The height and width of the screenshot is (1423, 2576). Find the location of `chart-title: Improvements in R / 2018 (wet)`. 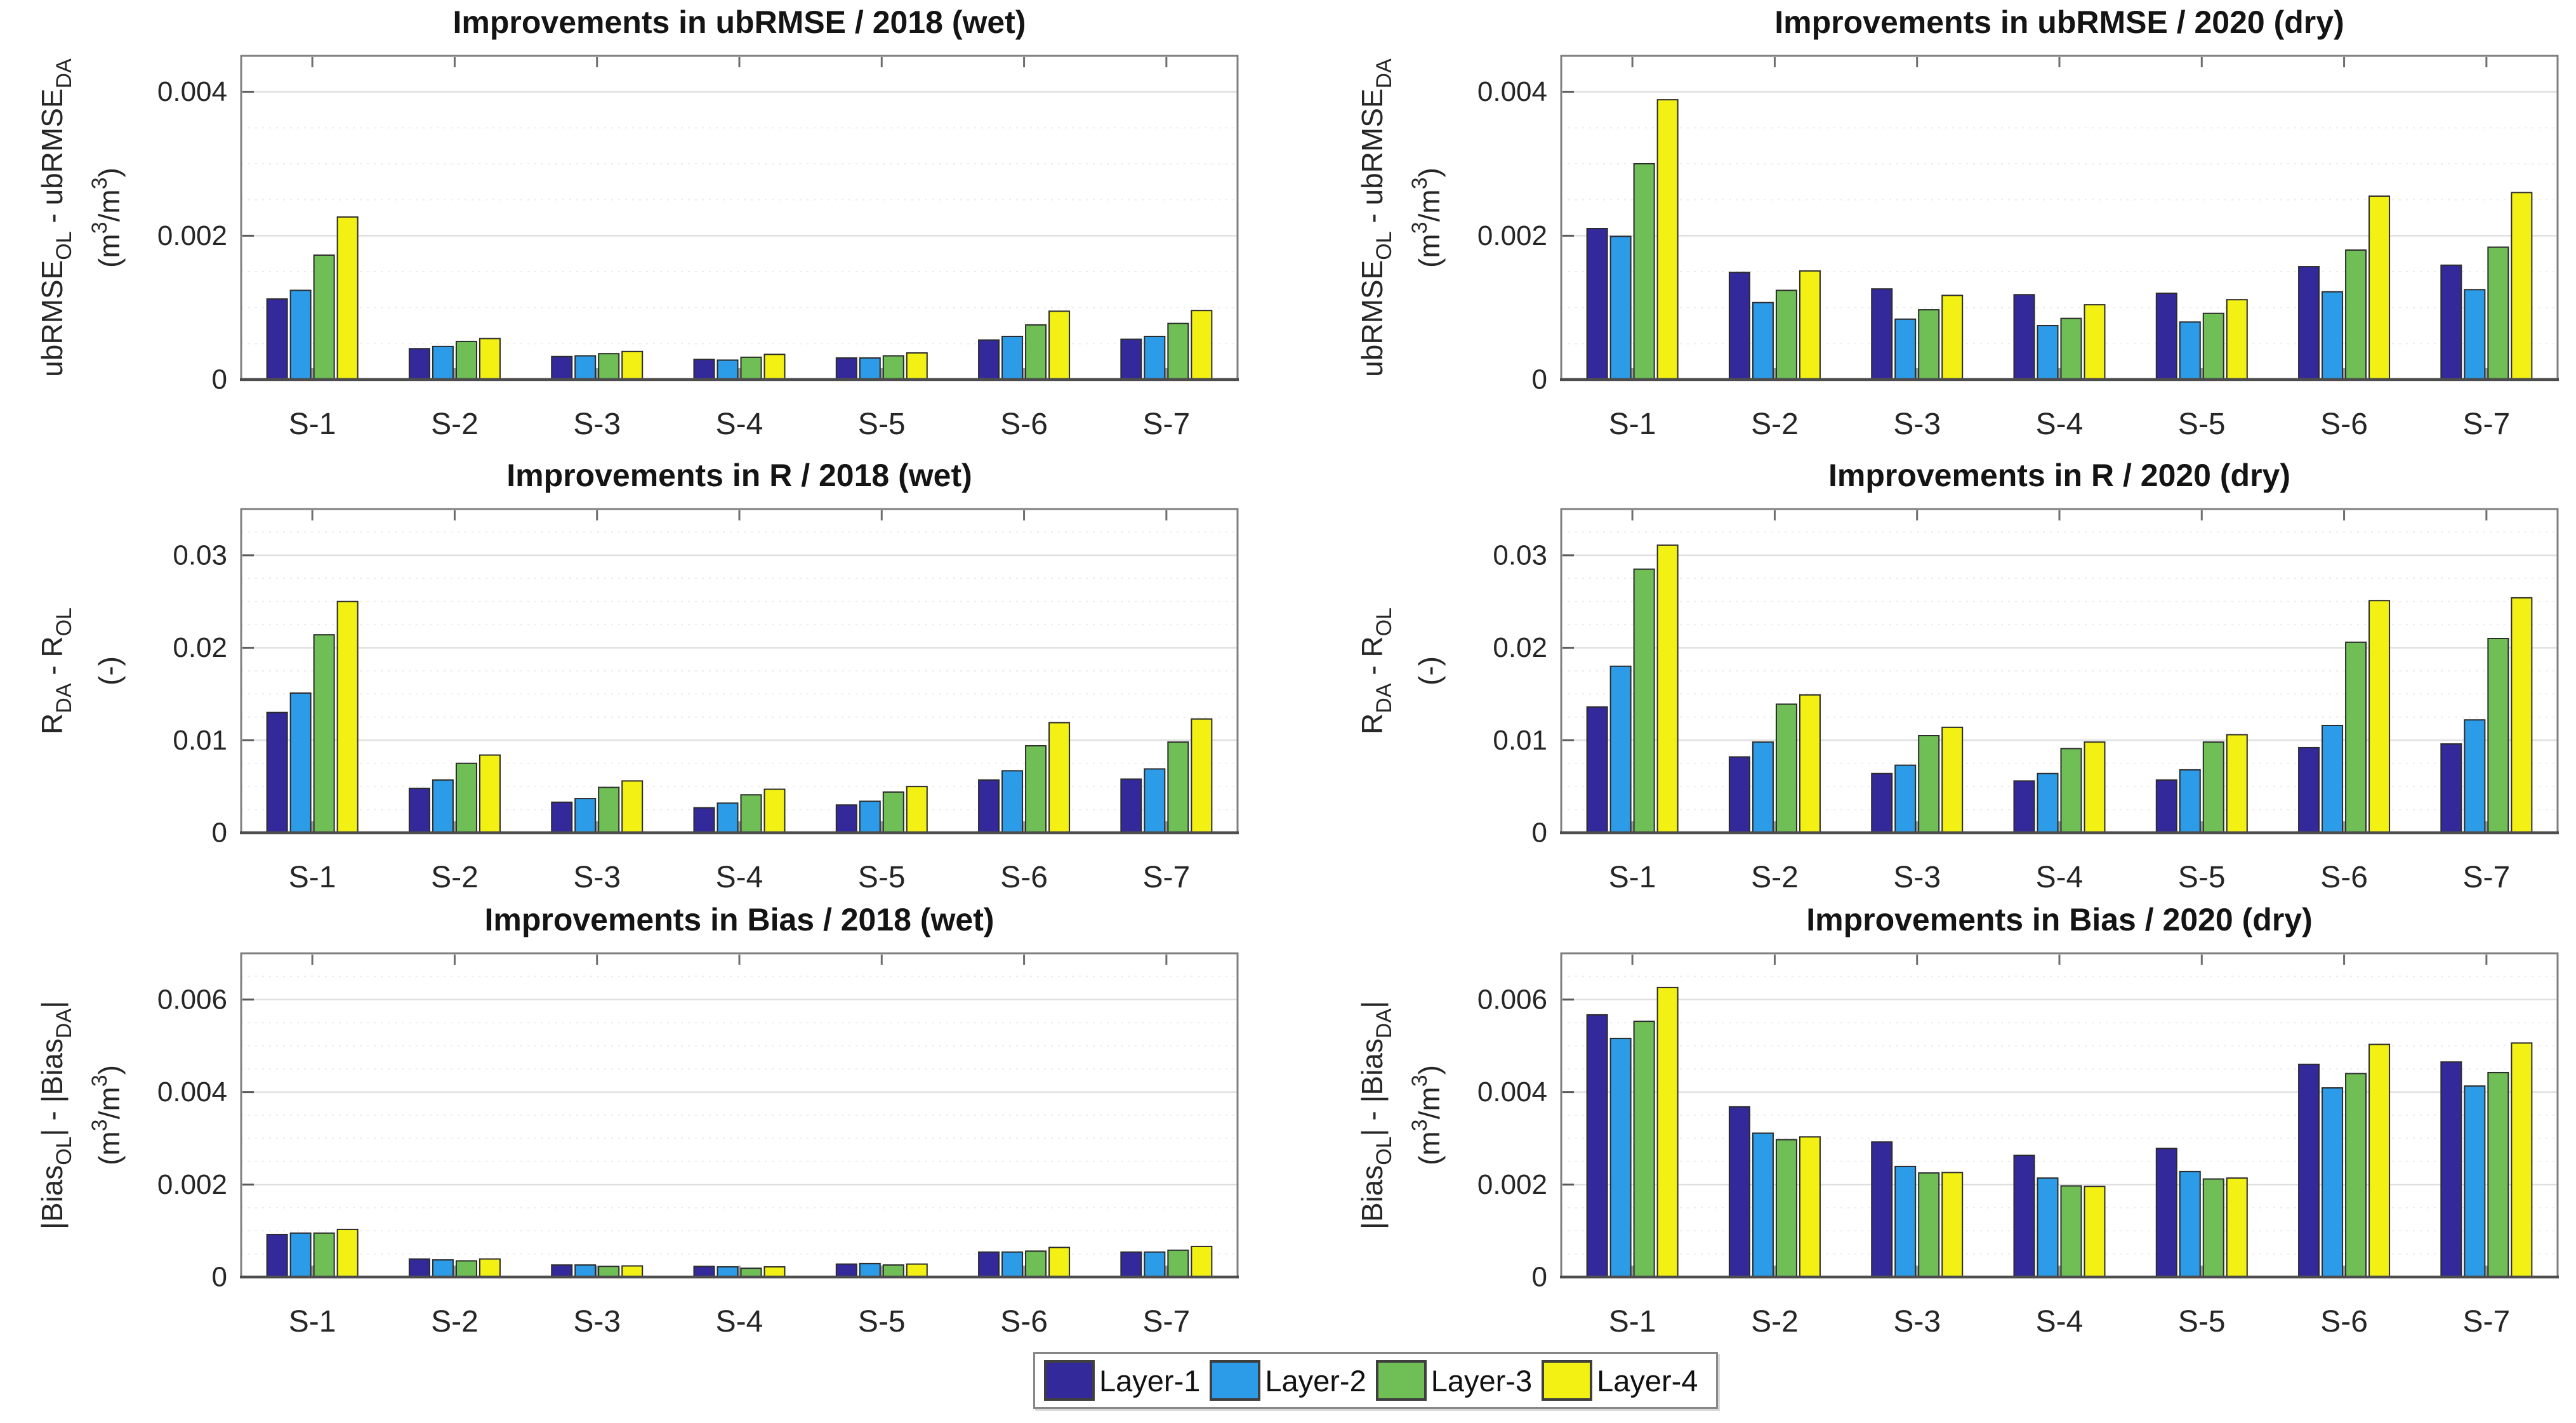

chart-title: Improvements in R / 2018 (wet) is located at coordinates (739, 476).